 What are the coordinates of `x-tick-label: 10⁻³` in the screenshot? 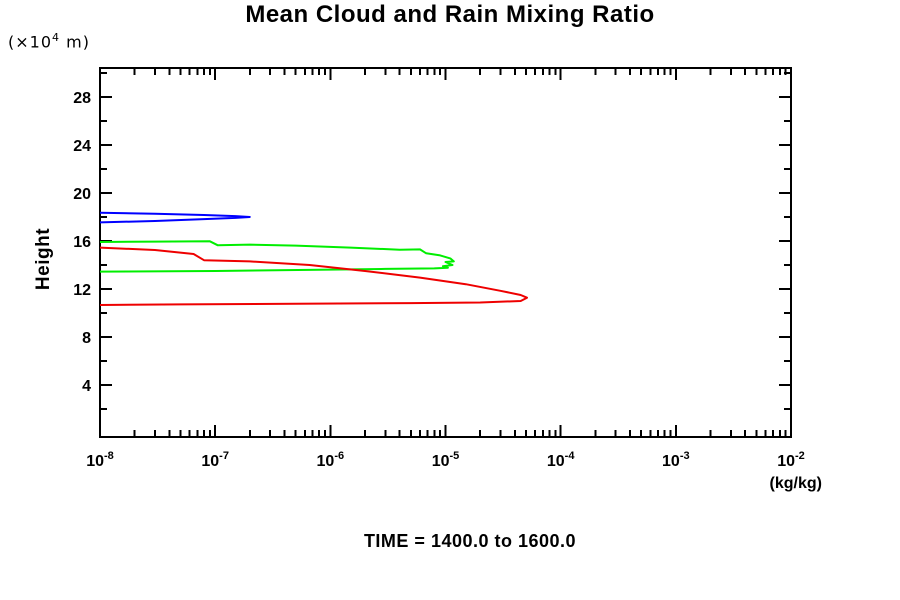 It's located at (676, 460).